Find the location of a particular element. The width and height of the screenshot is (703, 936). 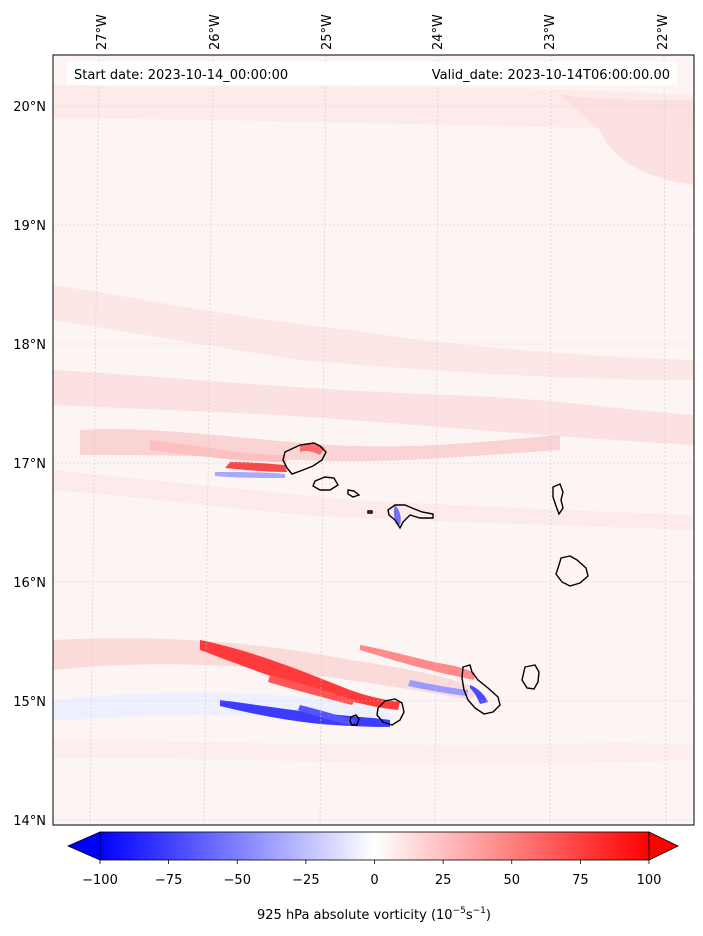

colorbar-extend-min is located at coordinates (84, 846).